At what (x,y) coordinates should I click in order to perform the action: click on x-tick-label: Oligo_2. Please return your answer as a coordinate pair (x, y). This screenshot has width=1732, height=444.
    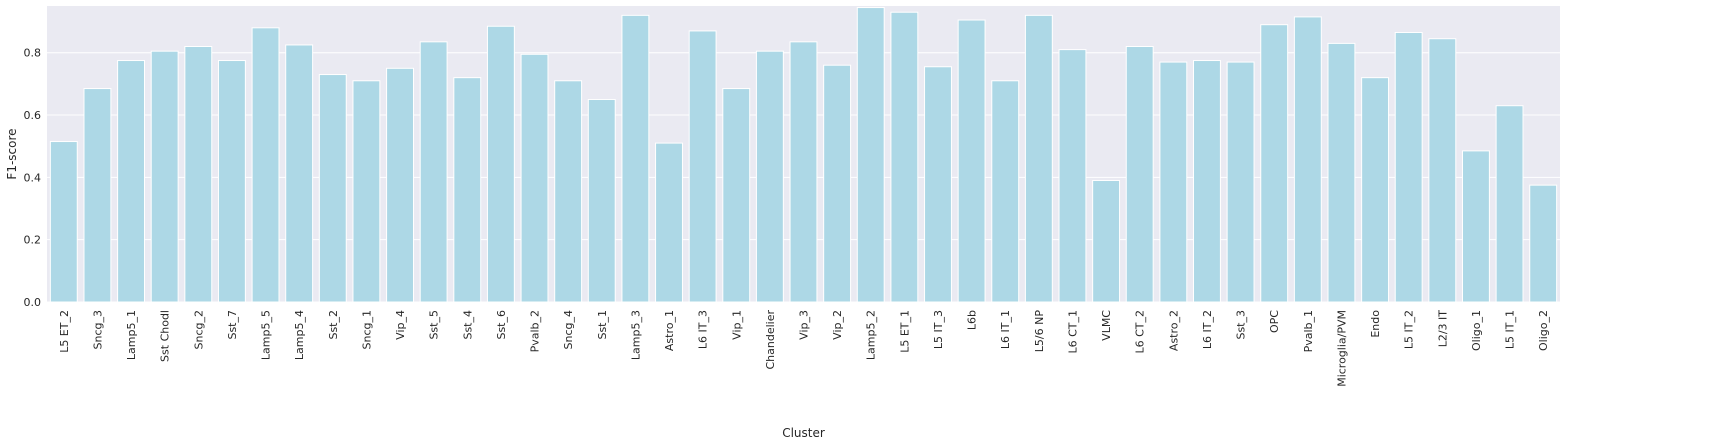
    Looking at the image, I should click on (1543, 330).